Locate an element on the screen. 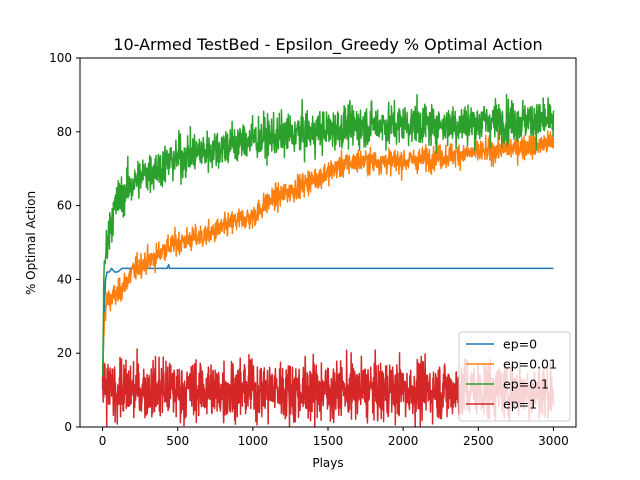 Image resolution: width=640 pixels, height=480 pixels. x-tick-label: 2500 is located at coordinates (478, 441).